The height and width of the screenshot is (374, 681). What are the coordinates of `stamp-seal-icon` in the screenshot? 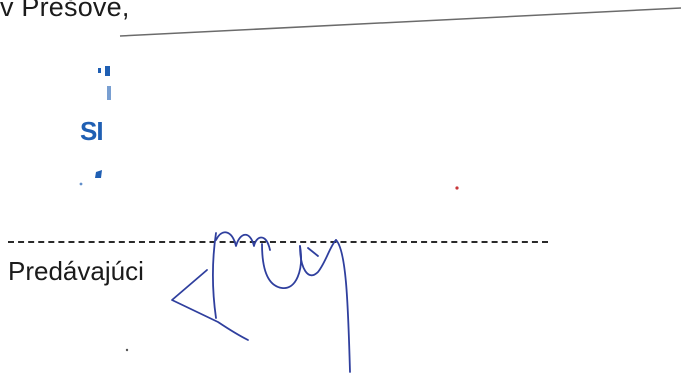 It's located at (95, 126).